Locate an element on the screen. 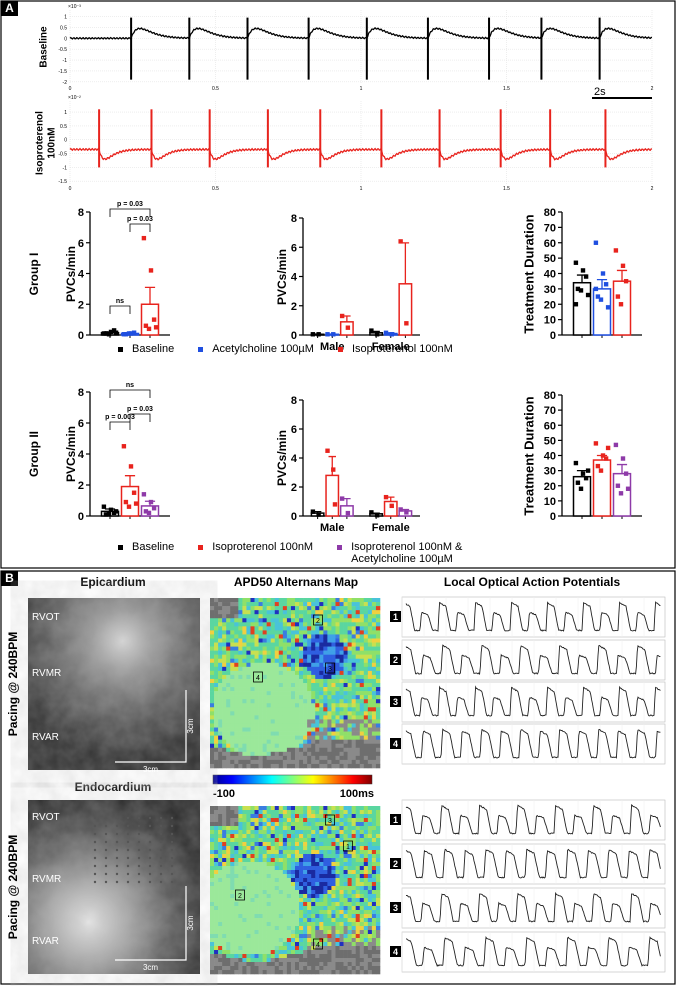 The height and width of the screenshot is (986, 677). y-tick-label: -0.5 is located at coordinates (62, 155).